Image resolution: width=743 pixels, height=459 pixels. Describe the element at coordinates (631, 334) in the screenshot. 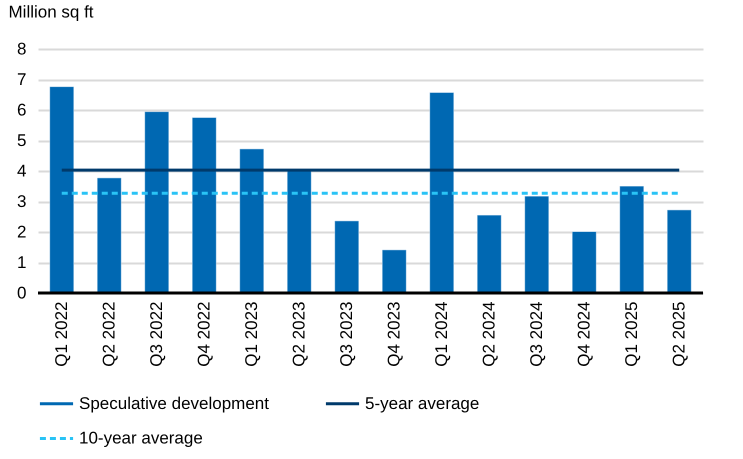

I see `x-tick-label: Q1 2025` at that location.